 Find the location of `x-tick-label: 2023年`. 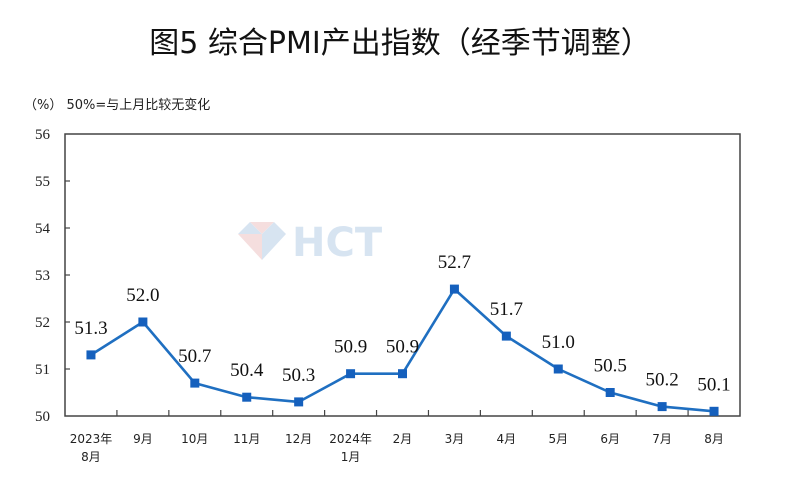

x-tick-label: 2023年 is located at coordinates (91, 439).